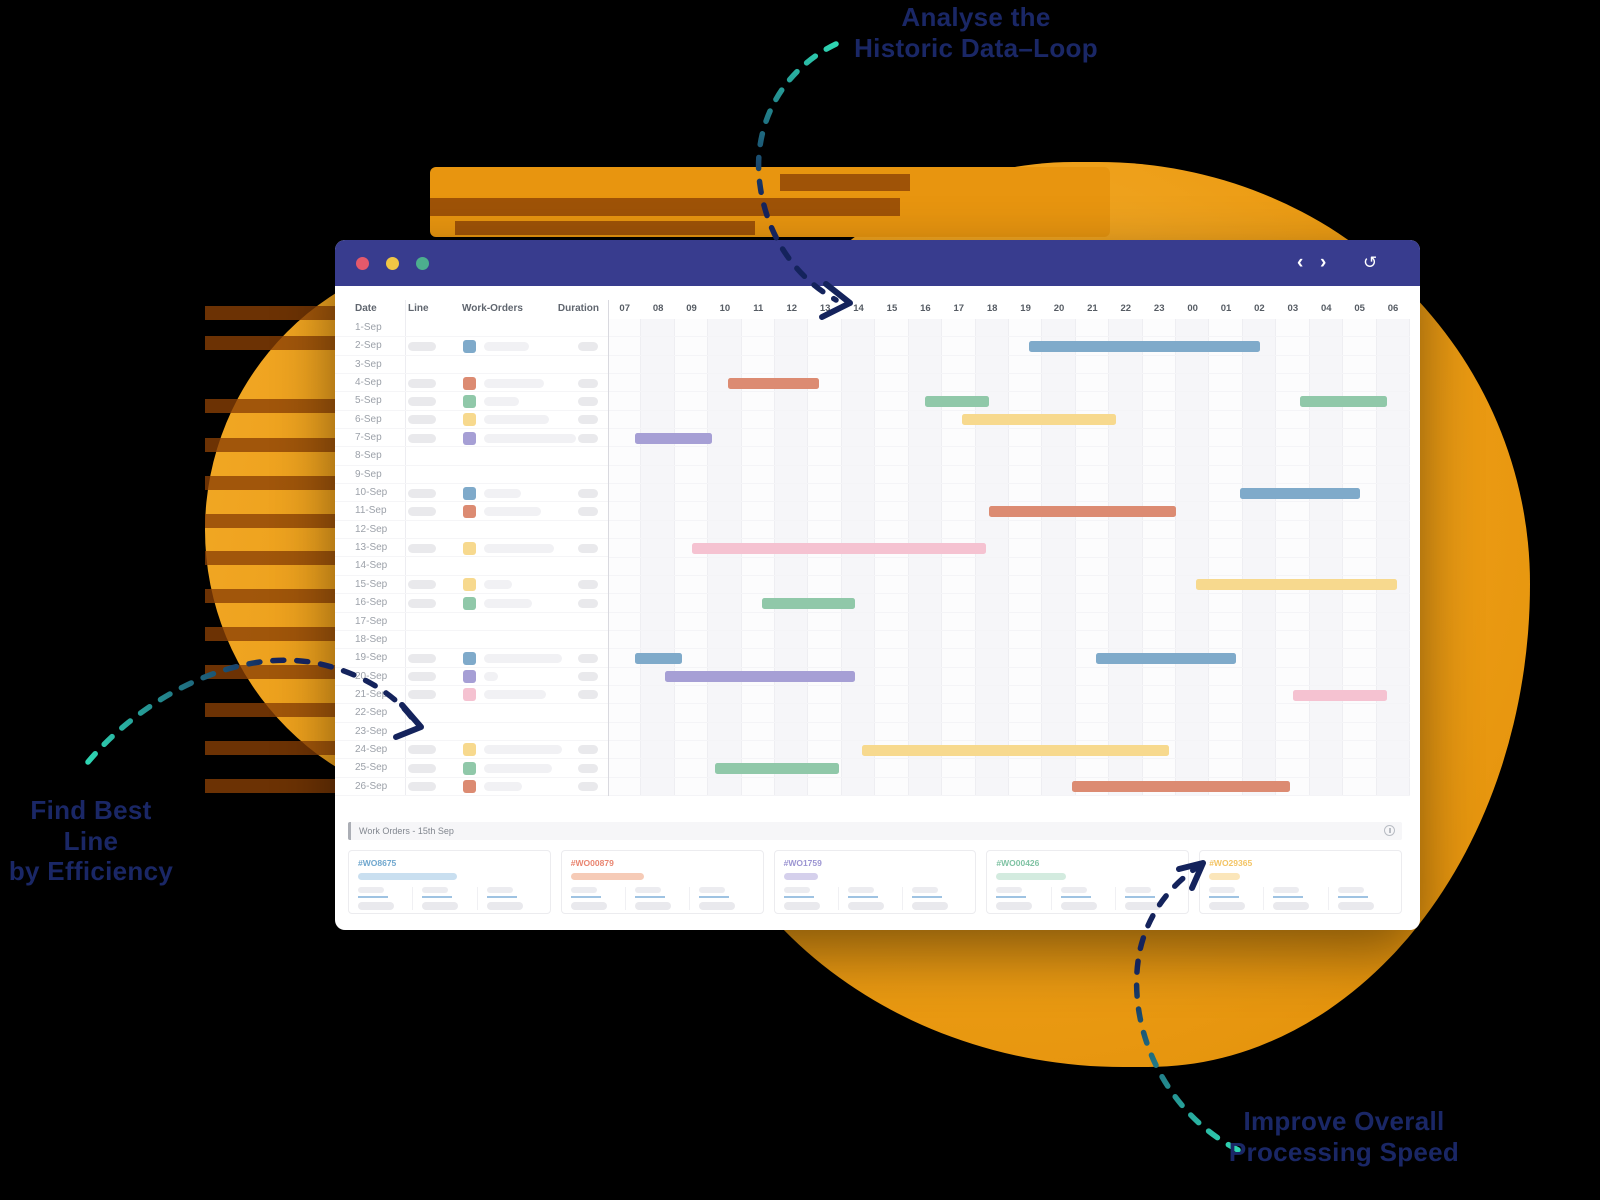  I want to click on window-titlebar: ‹ › ↺, so click(877, 263).